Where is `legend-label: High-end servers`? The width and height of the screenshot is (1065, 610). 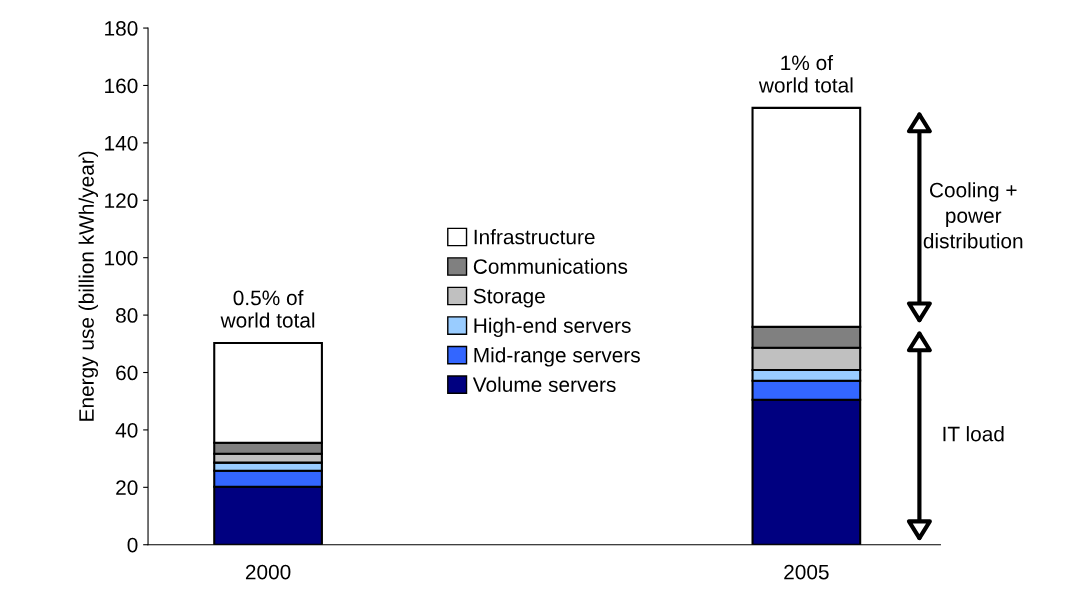
legend-label: High-end servers is located at coordinates (552, 327).